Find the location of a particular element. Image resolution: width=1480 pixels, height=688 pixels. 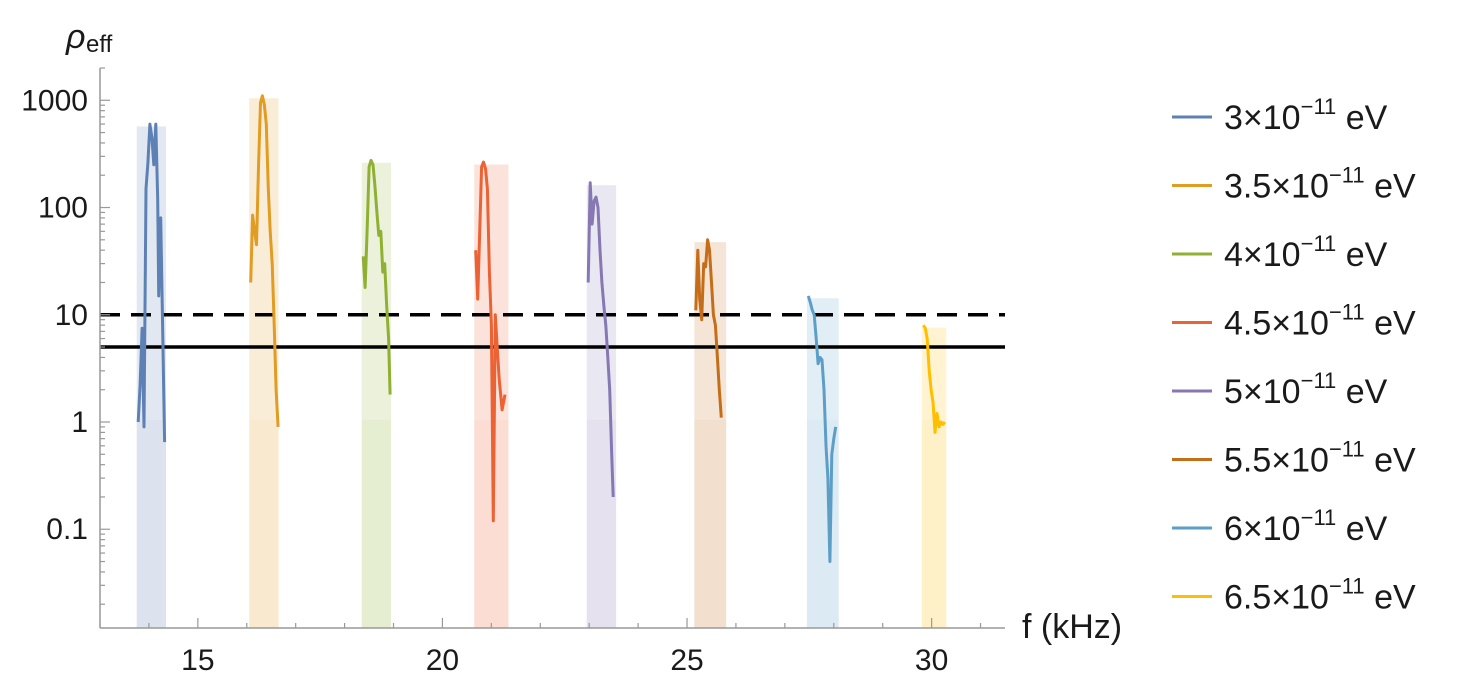

y-tick-label: 1 is located at coordinates (79, 422).